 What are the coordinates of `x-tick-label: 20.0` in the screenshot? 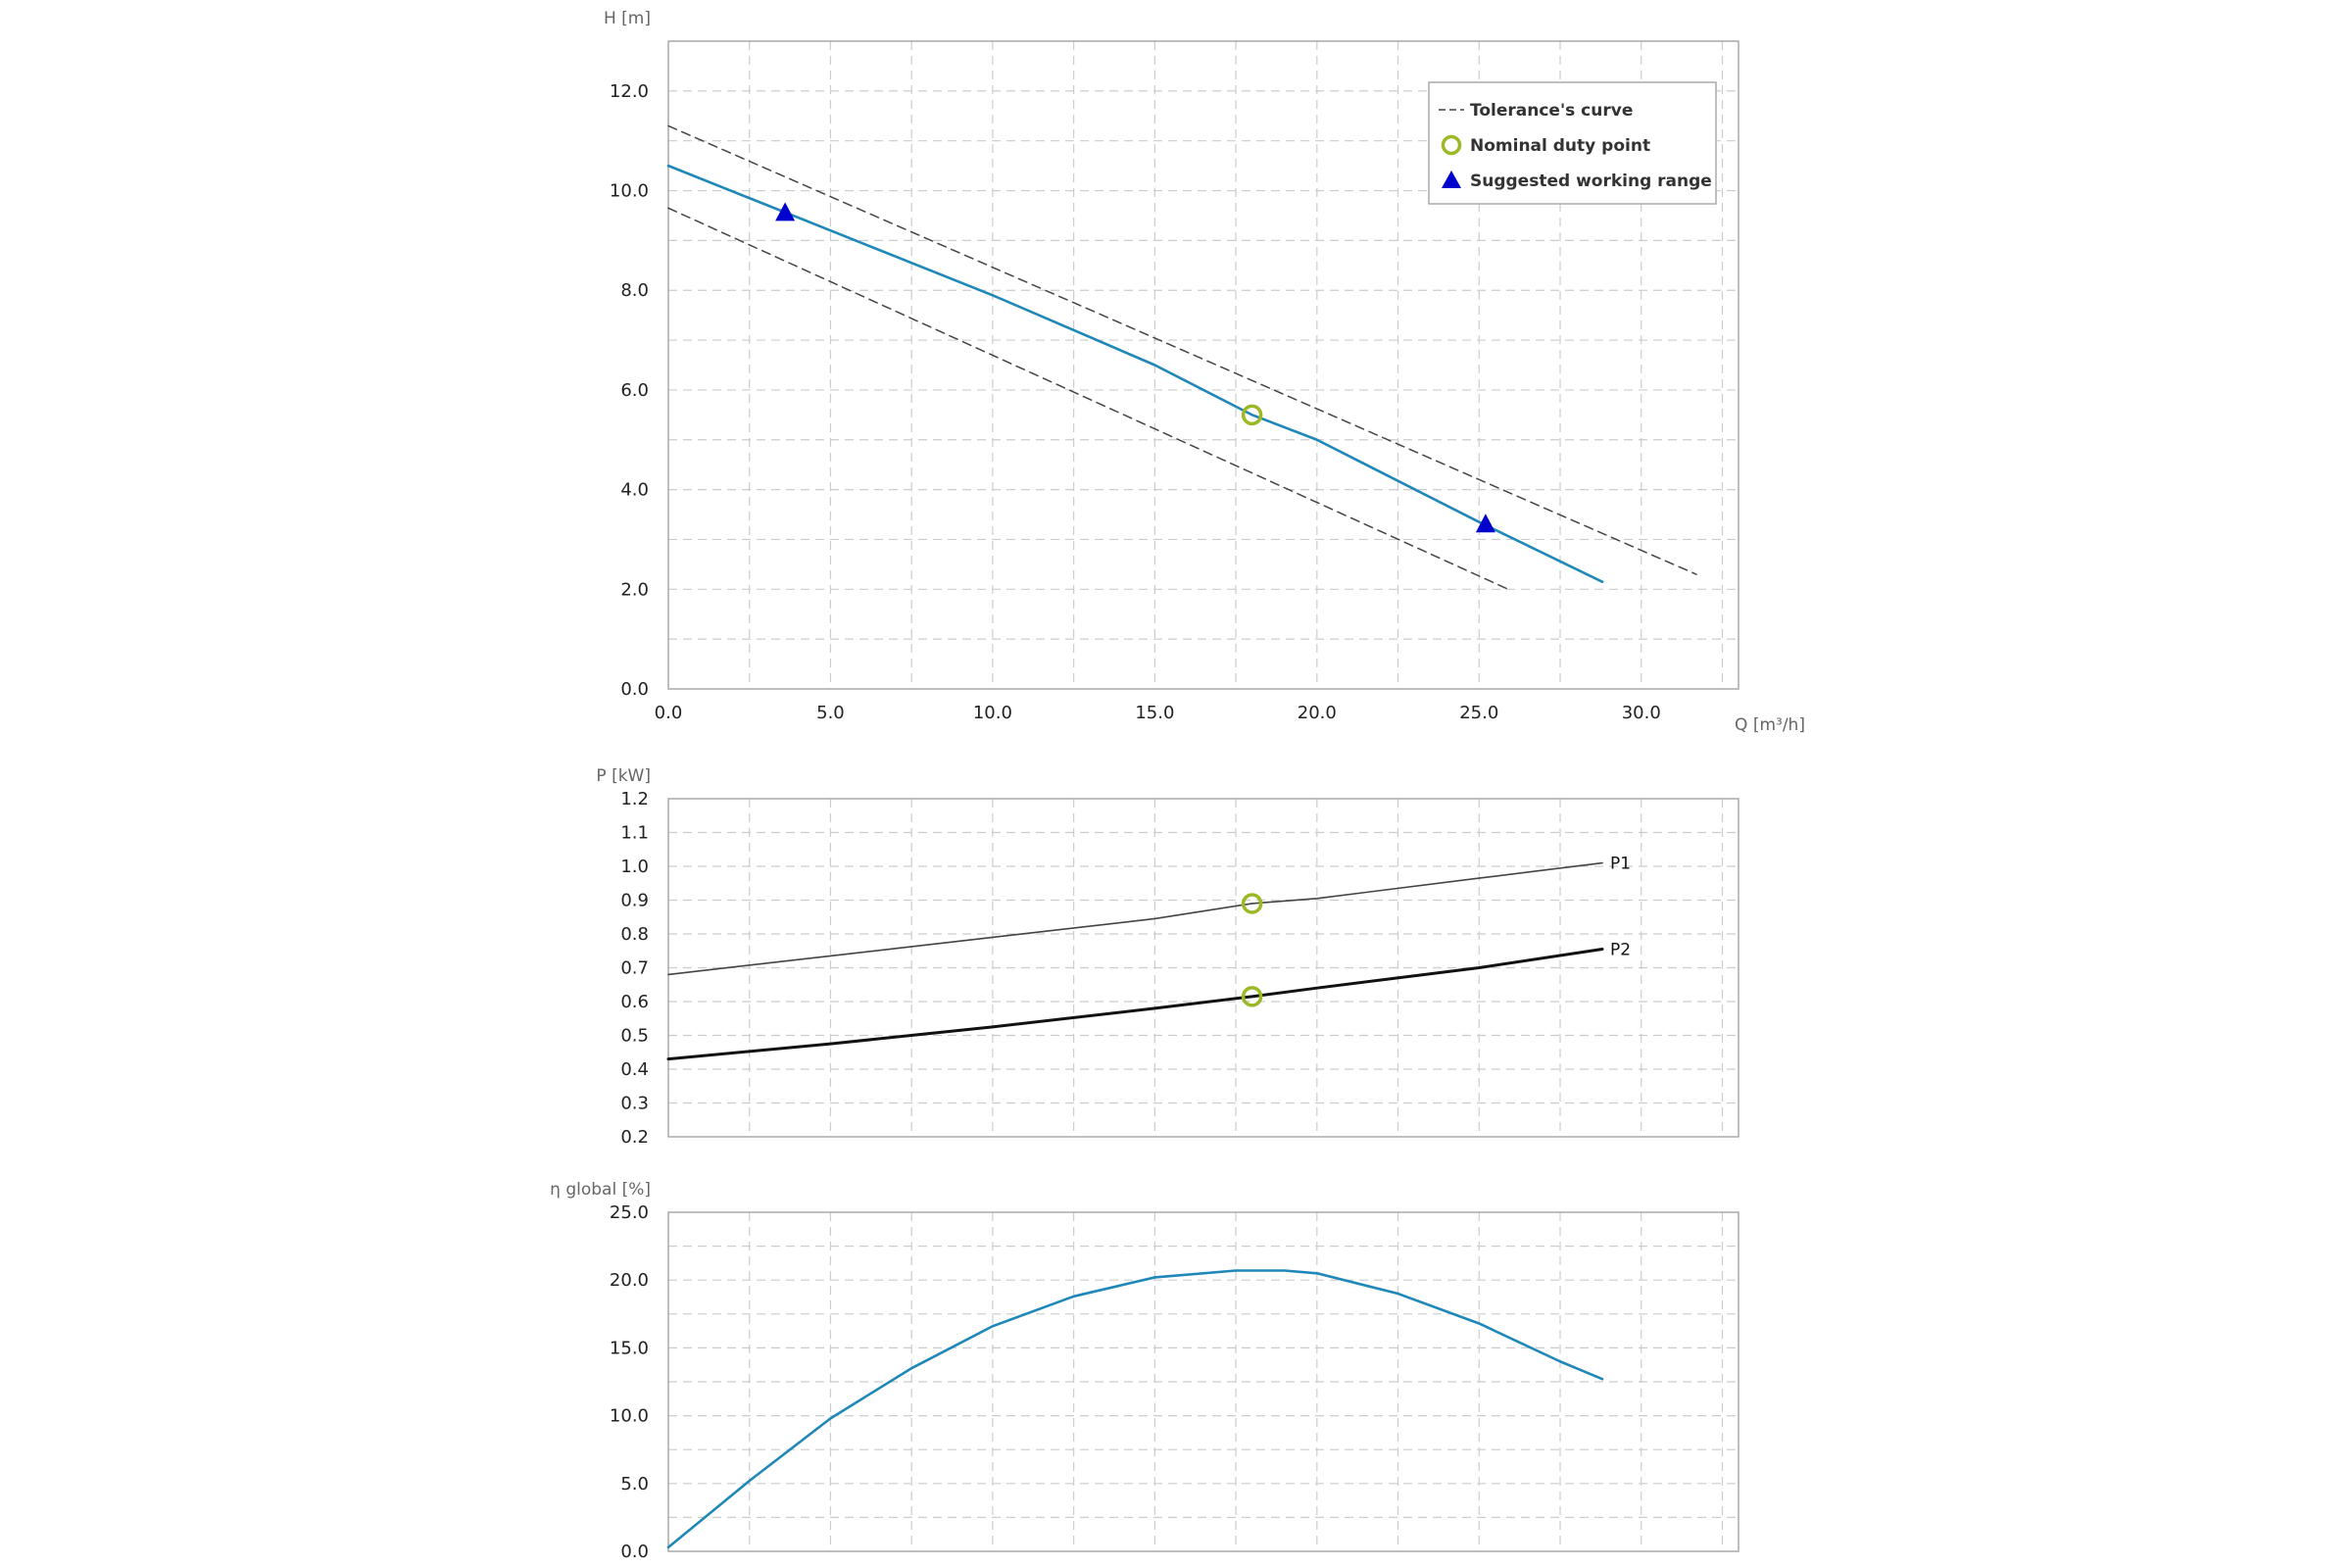 It's located at (1317, 713).